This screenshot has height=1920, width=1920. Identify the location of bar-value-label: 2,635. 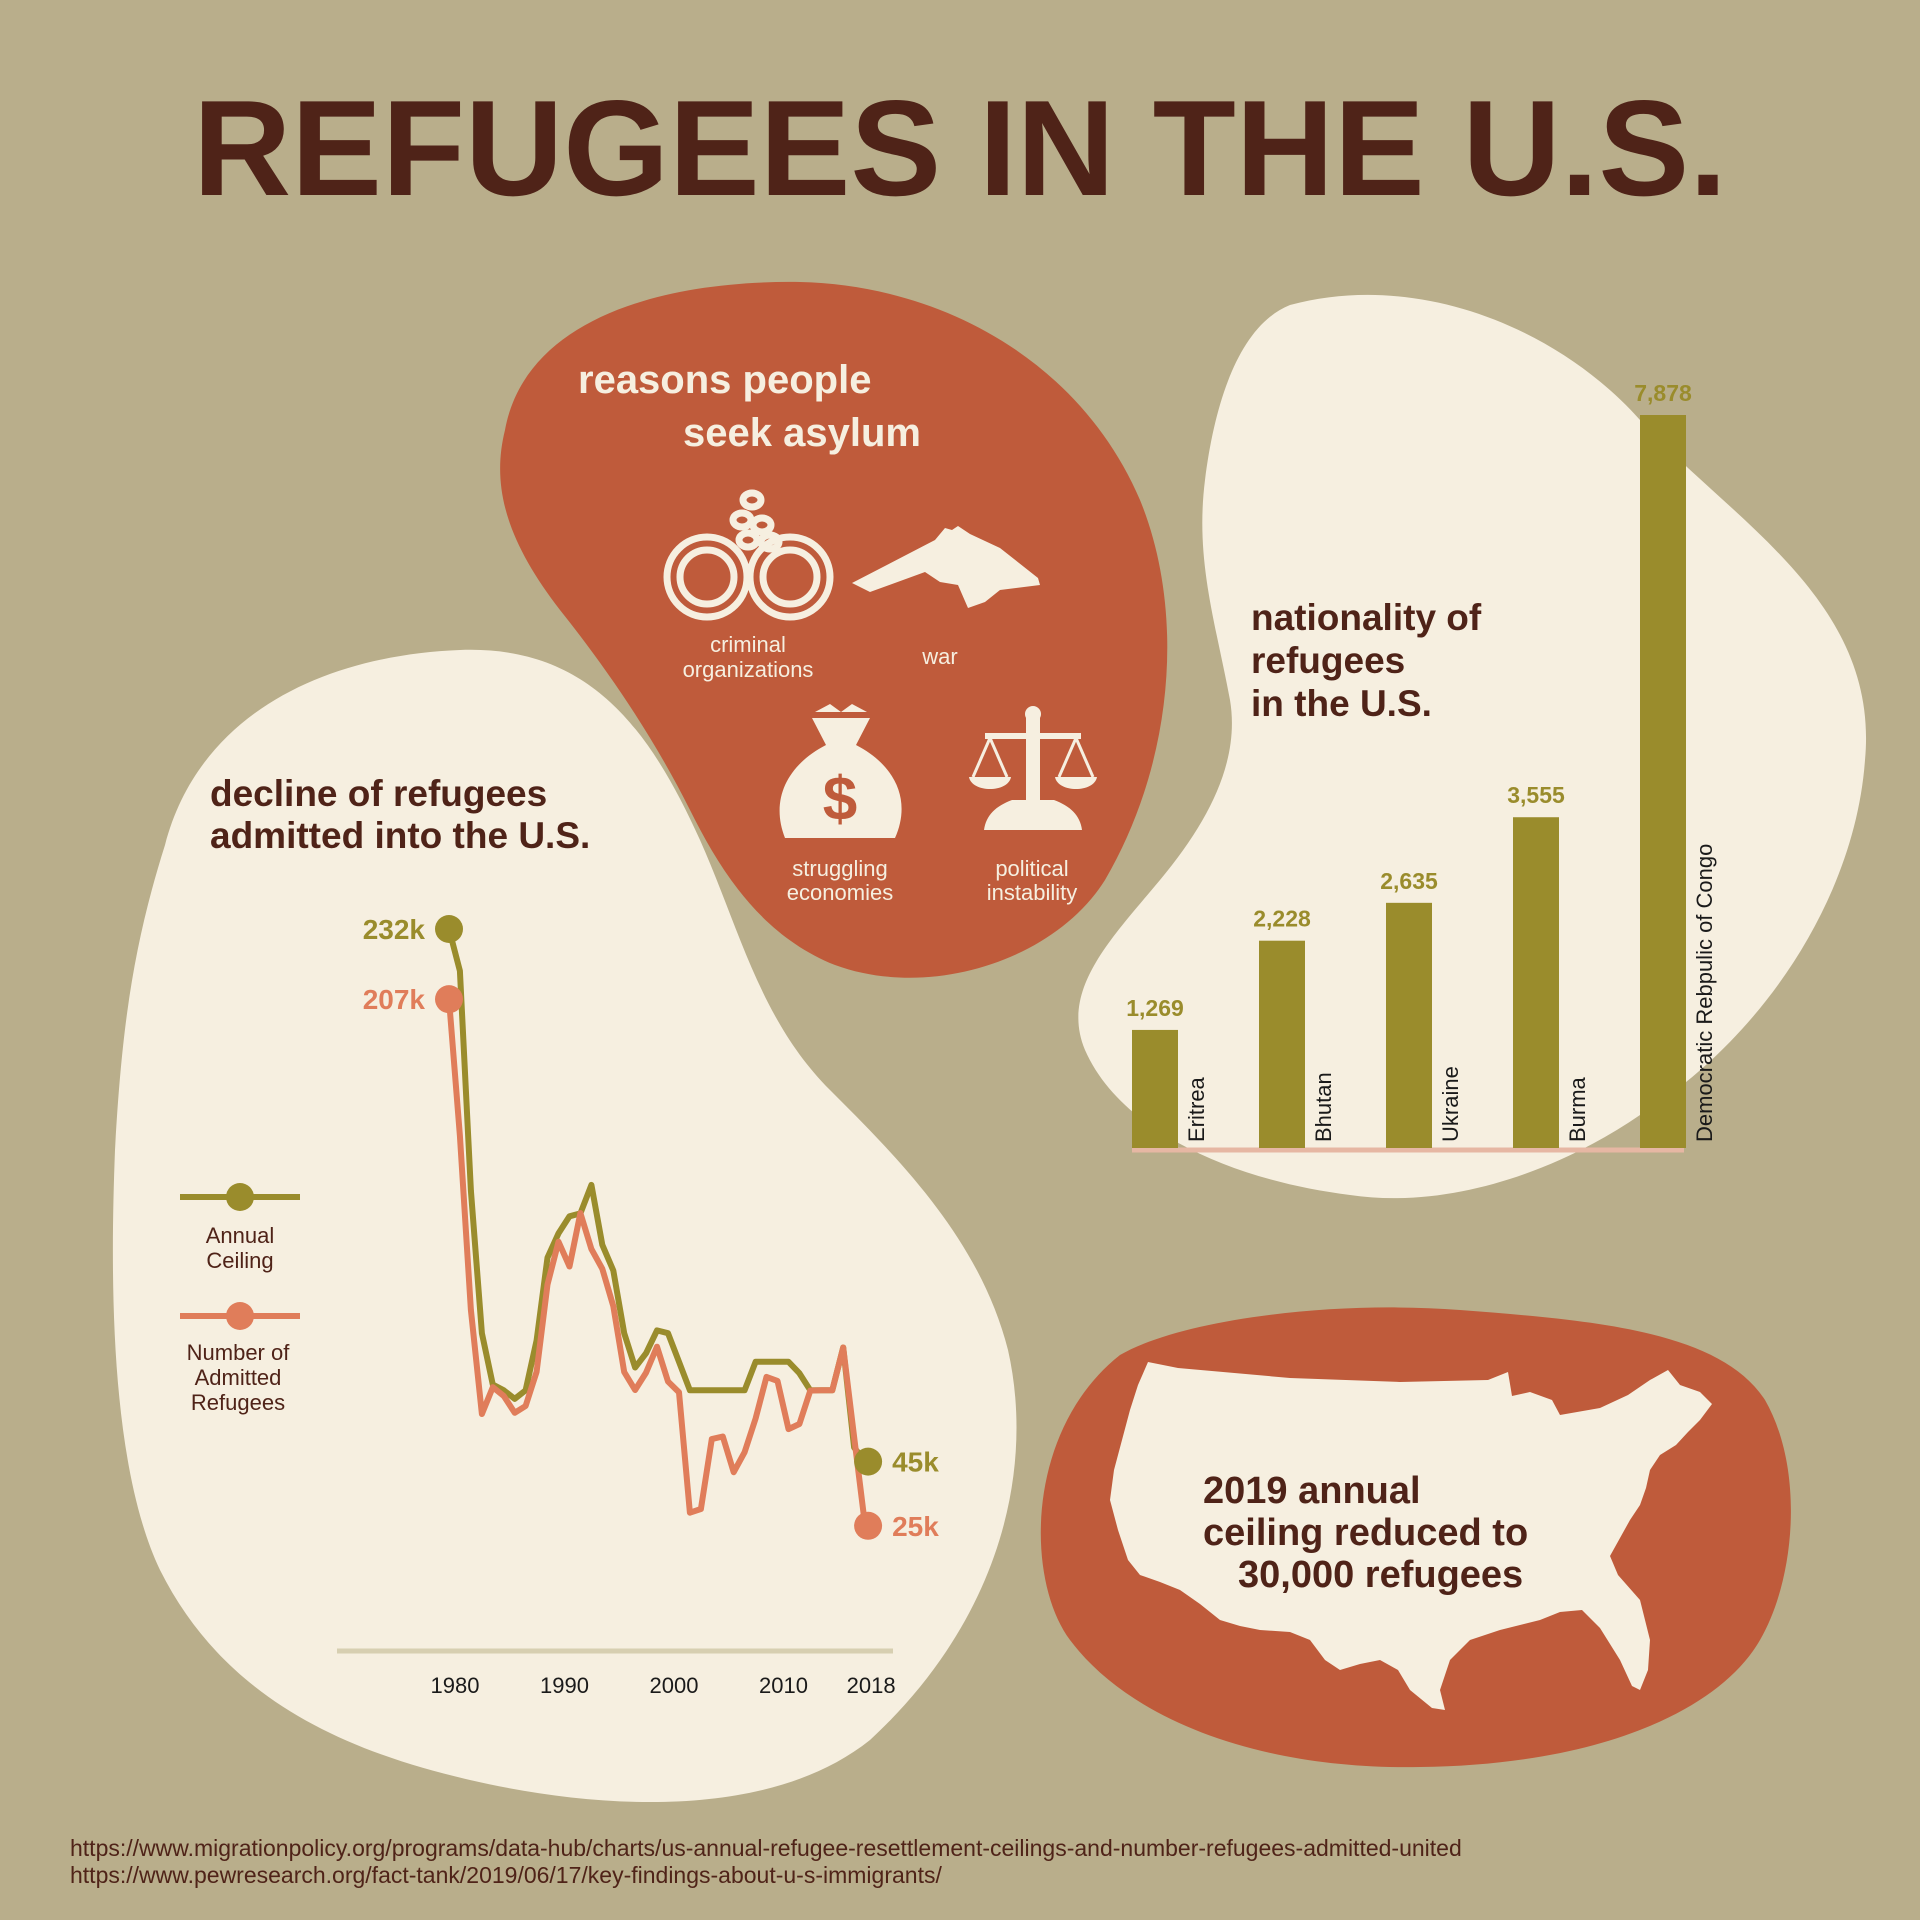
(1409, 881).